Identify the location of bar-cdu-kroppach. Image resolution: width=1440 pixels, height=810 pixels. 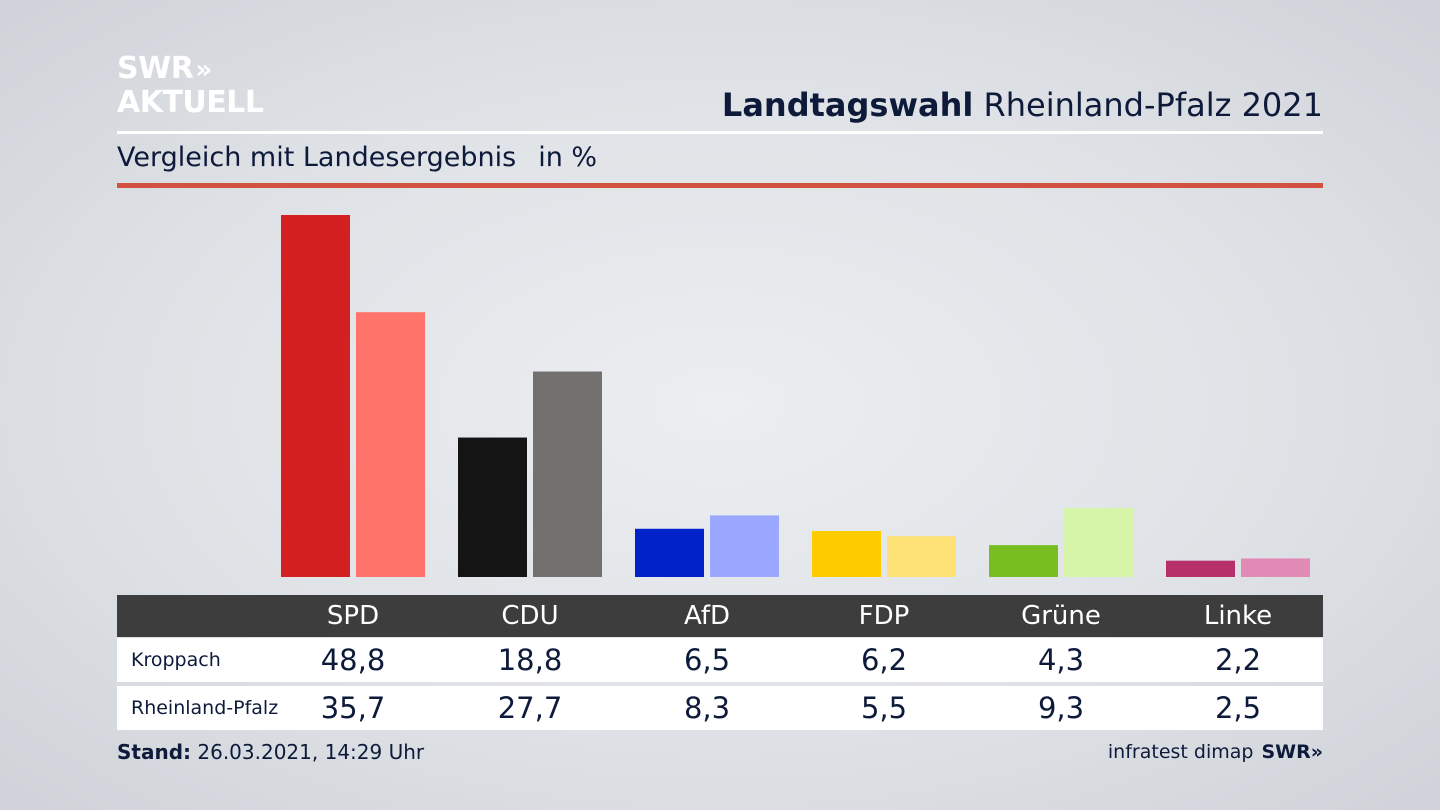
(492, 507).